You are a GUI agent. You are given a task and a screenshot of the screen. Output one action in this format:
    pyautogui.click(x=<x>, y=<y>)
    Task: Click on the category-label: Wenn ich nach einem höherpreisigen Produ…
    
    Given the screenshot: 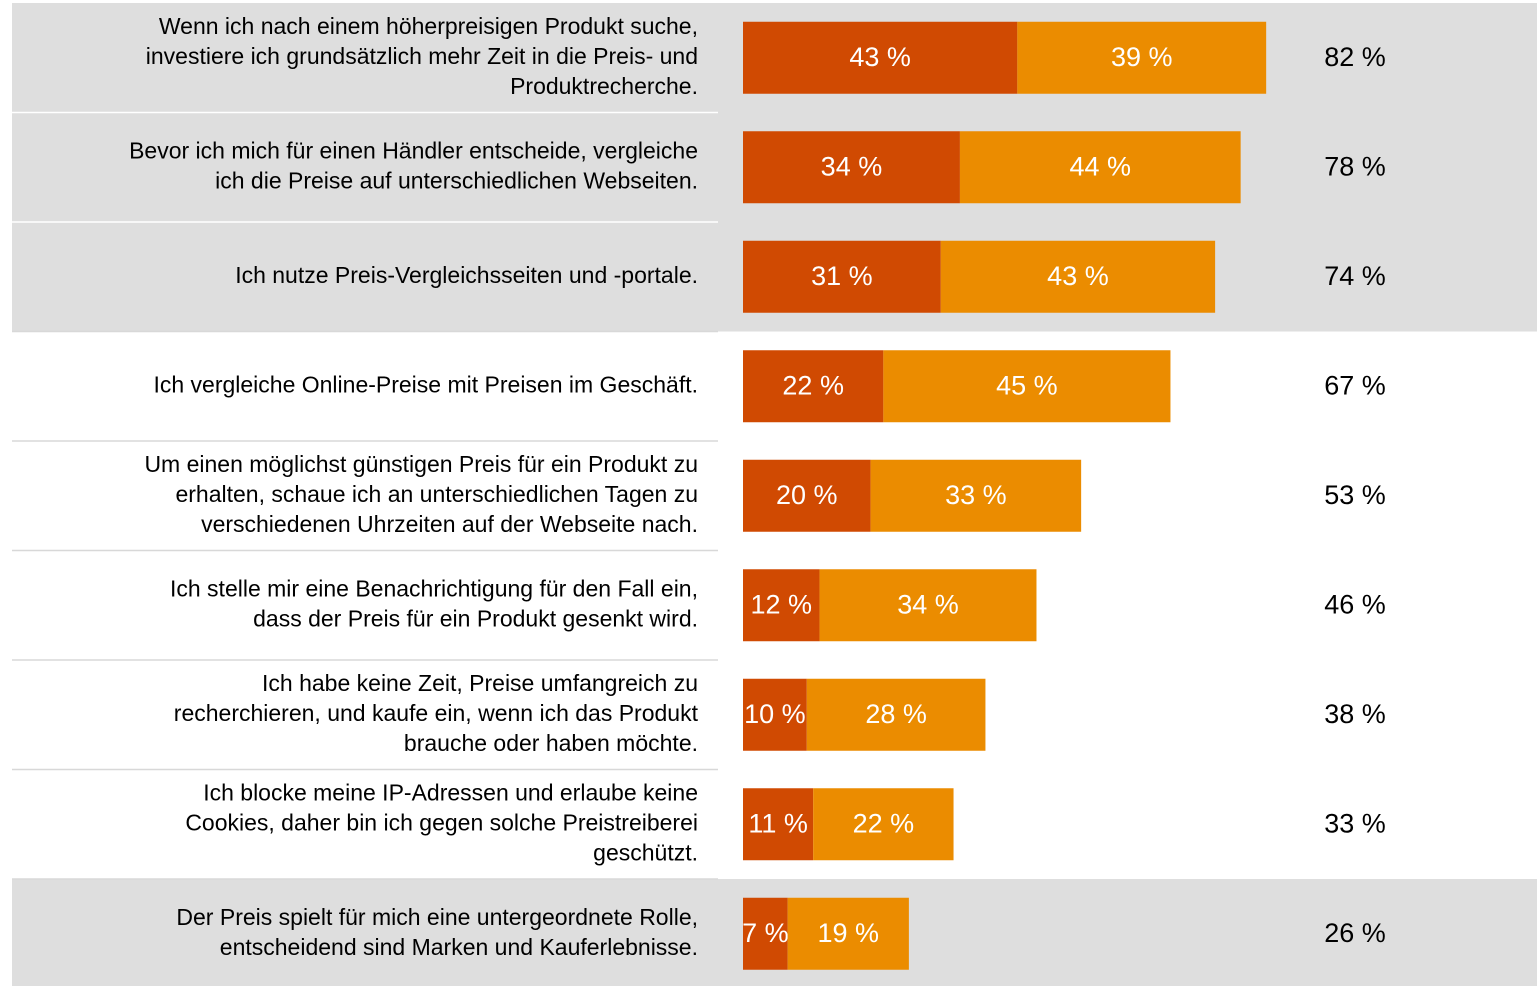 What is the action you would take?
    pyautogui.click(x=428, y=26)
    